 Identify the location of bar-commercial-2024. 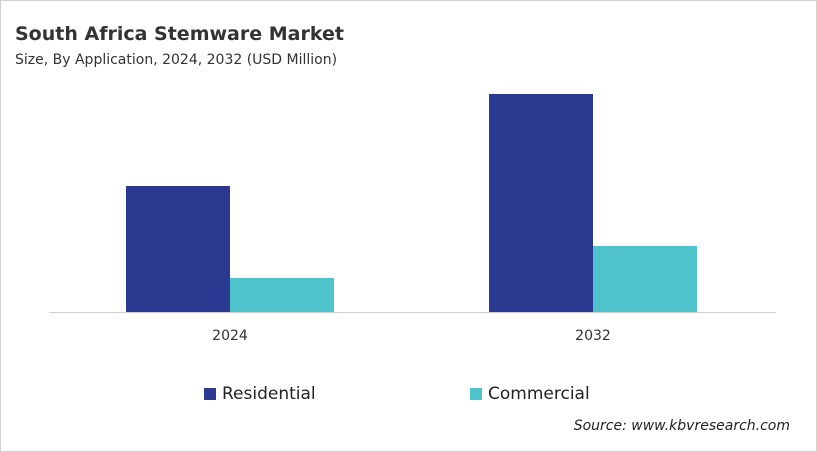
(282, 295).